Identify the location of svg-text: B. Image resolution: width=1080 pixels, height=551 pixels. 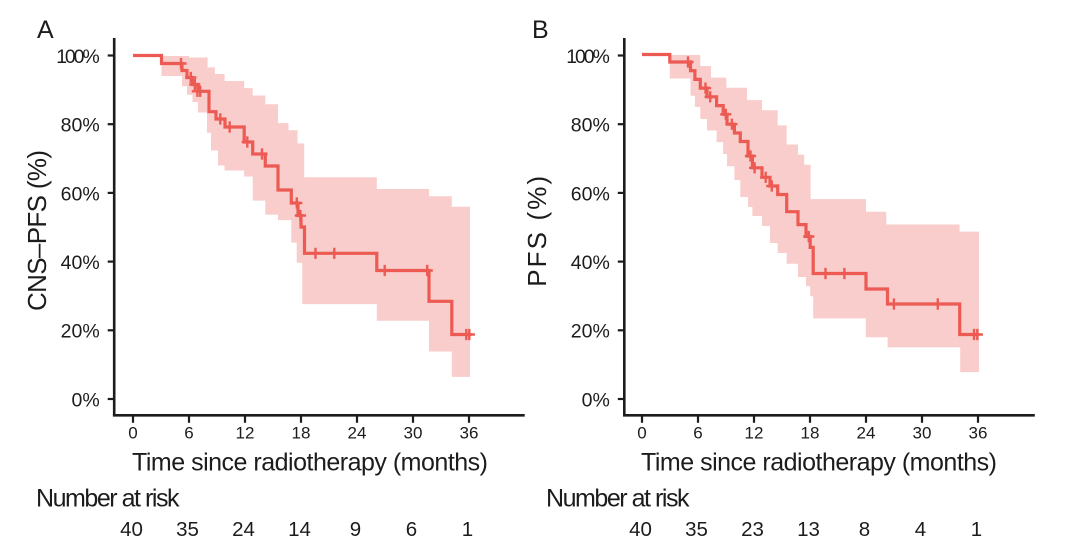
(540, 30).